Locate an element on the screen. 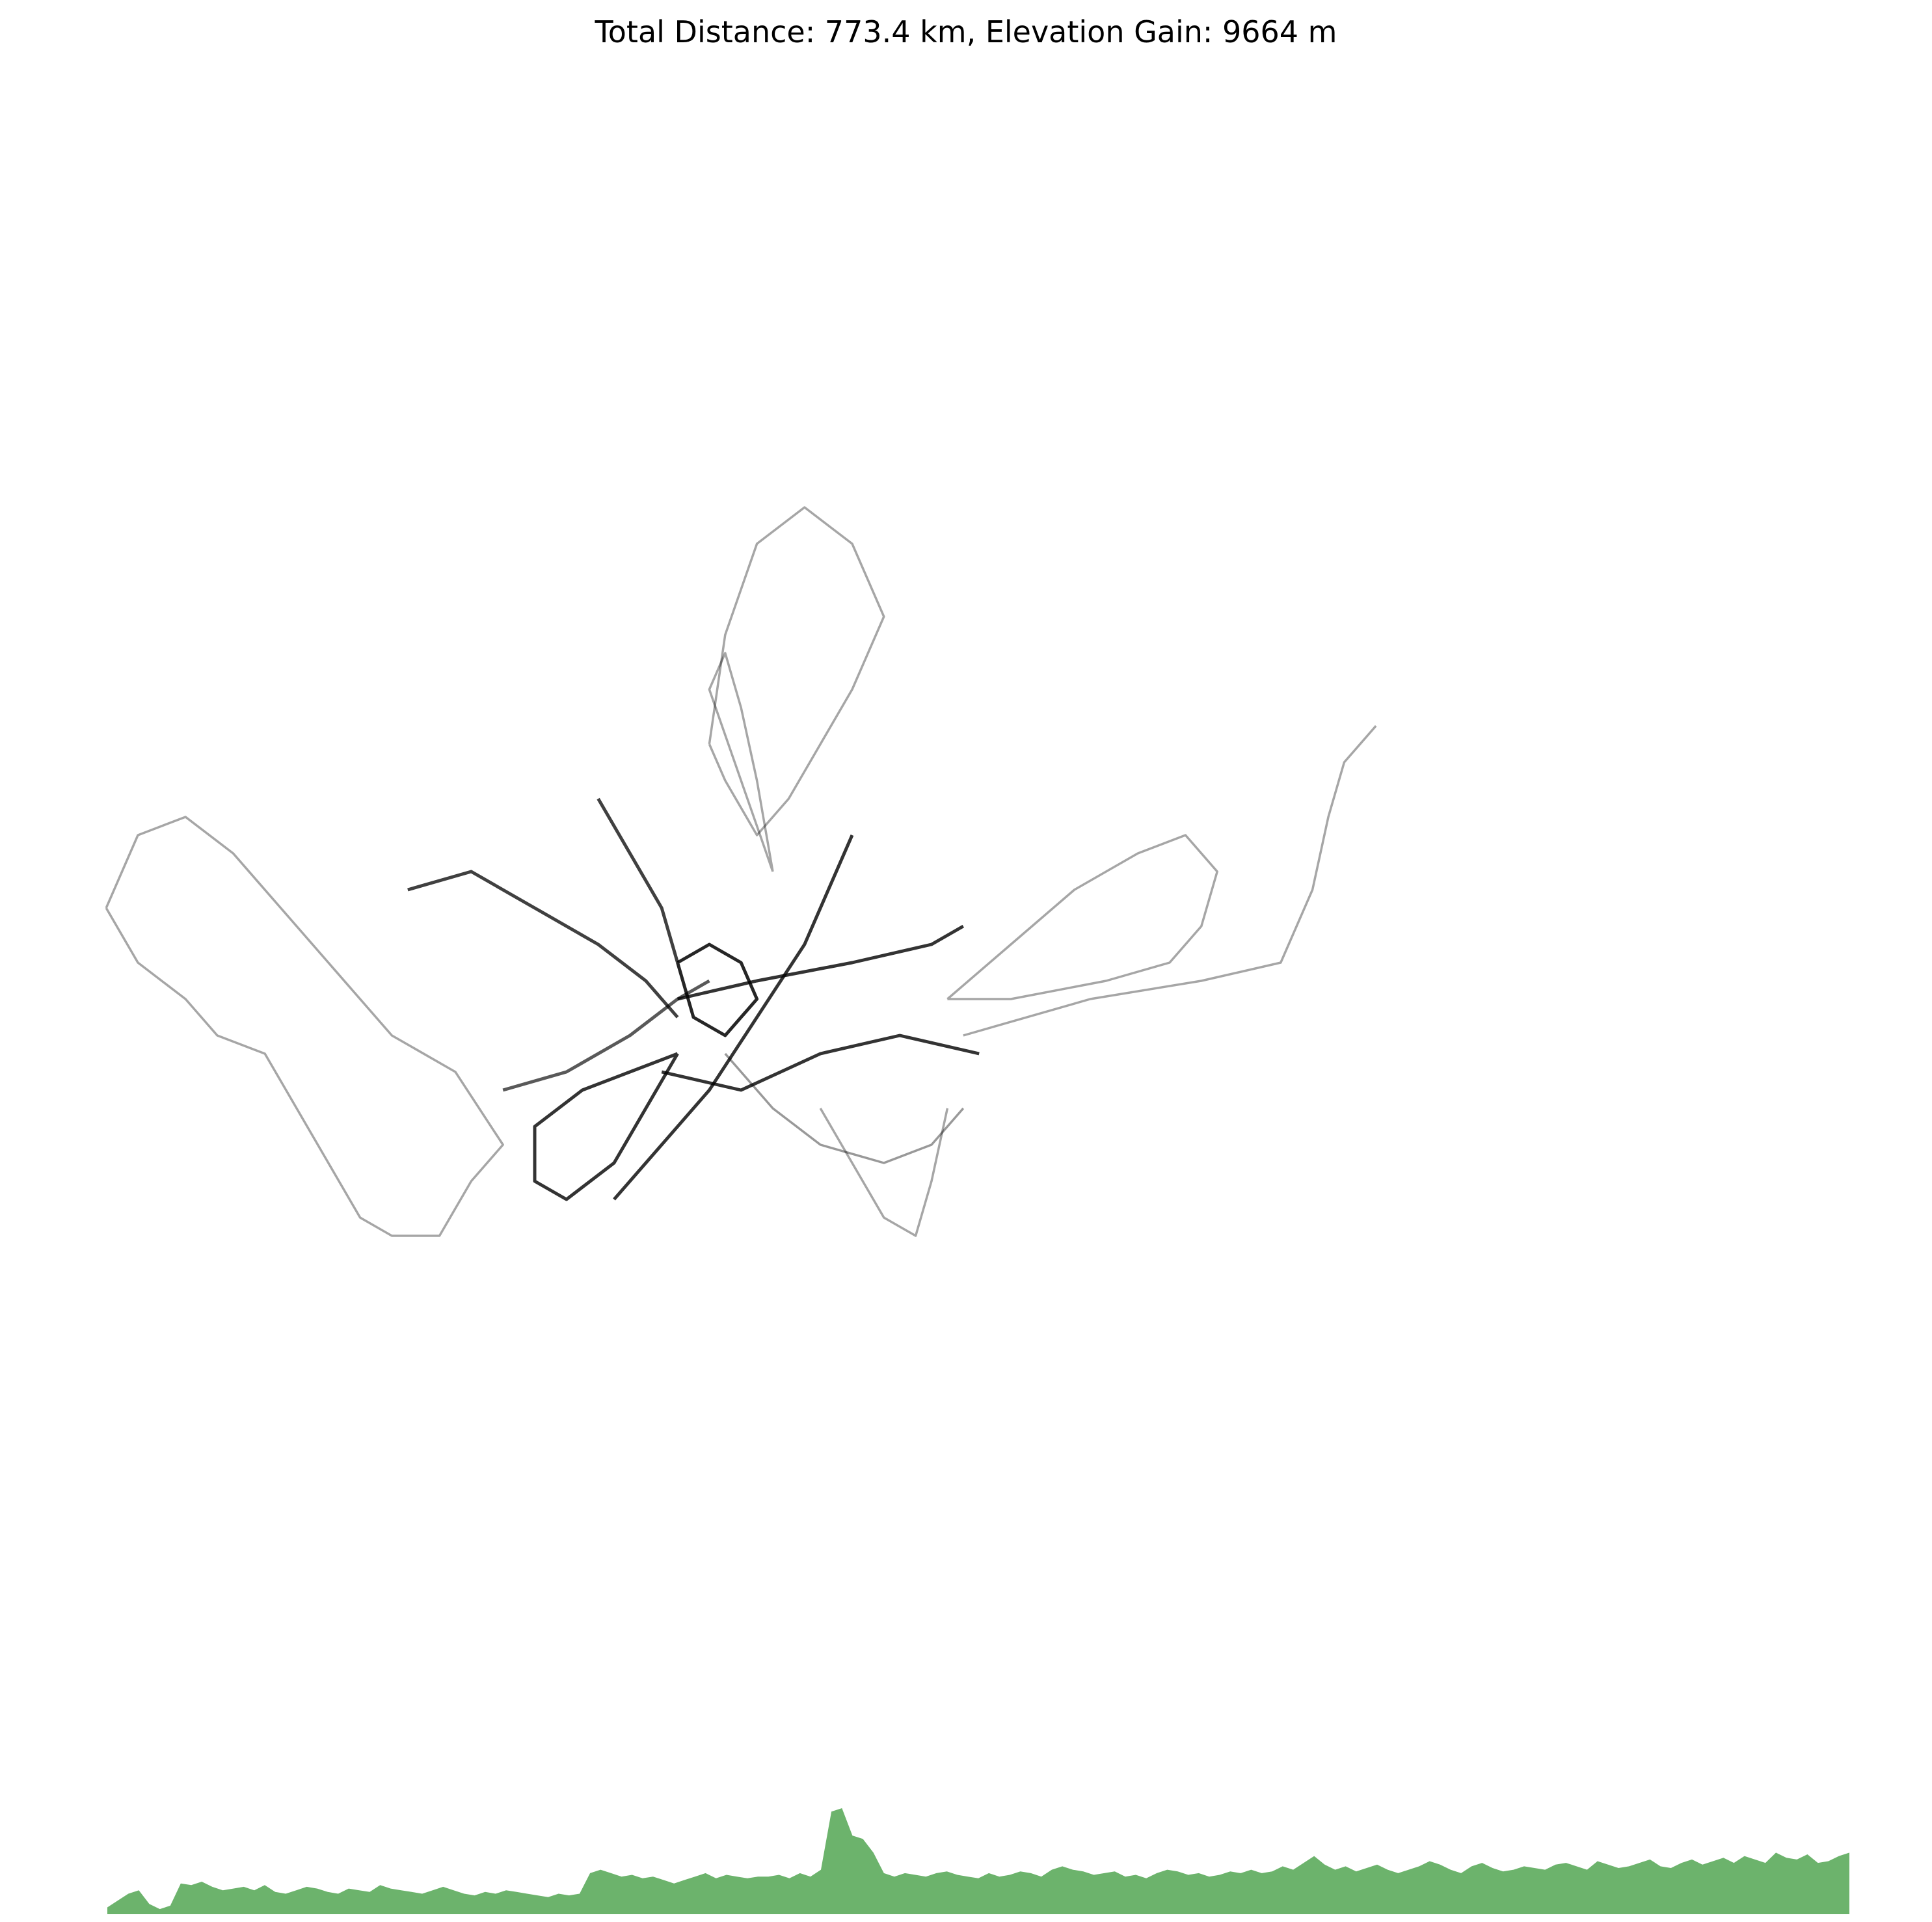  route-west-main is located at coordinates (543, 944).